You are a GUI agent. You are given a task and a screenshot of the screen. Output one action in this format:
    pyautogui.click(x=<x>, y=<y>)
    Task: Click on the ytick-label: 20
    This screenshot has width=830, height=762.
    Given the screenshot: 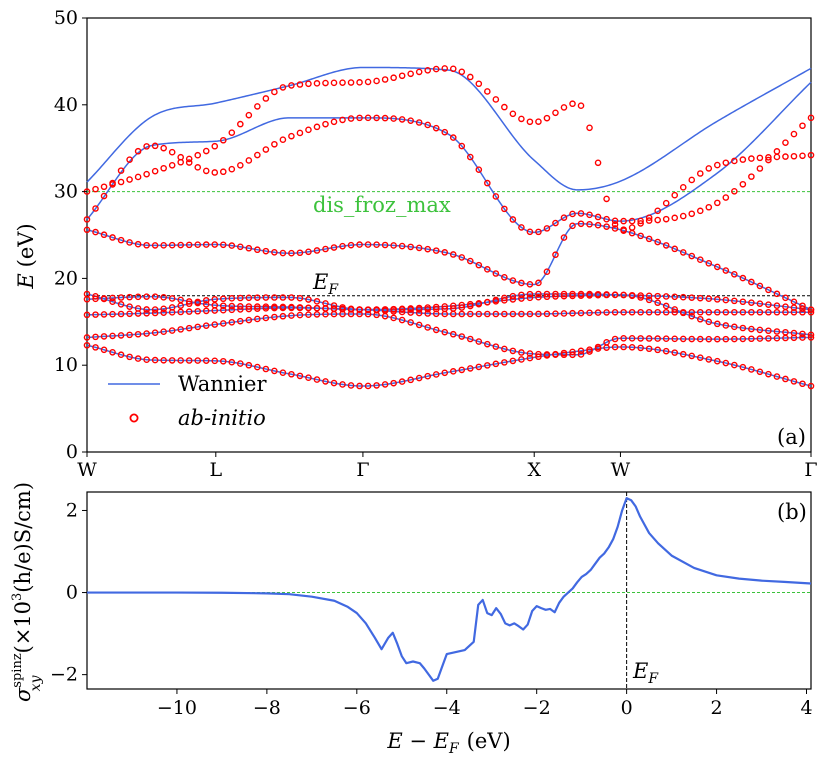 What is the action you would take?
    pyautogui.click(x=66, y=278)
    